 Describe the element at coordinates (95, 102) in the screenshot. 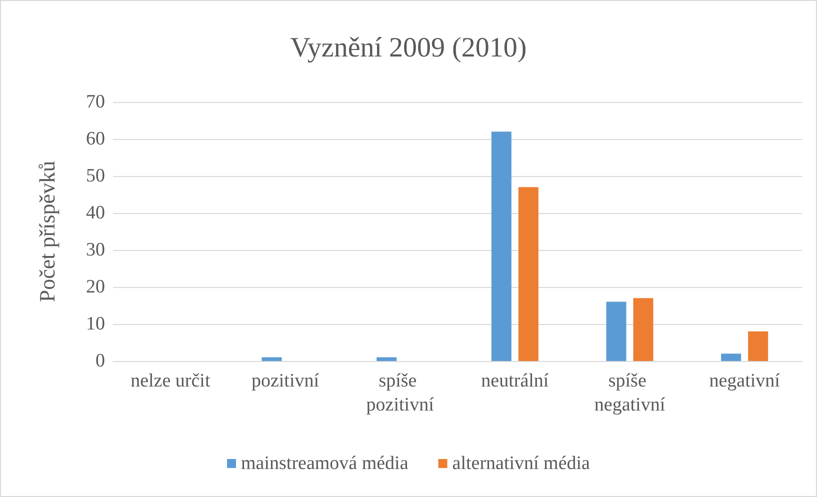

I see `y-tick-label: 70` at that location.